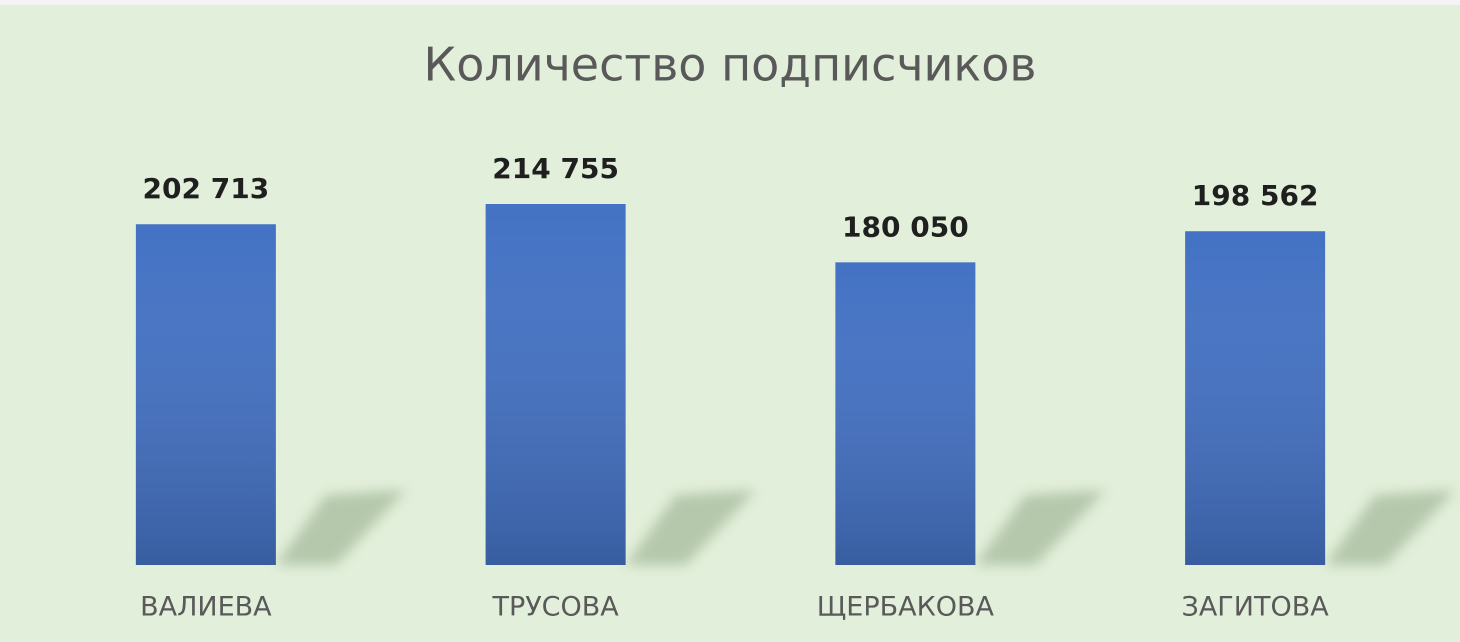 The height and width of the screenshot is (642, 1460). Describe the element at coordinates (555, 168) in the screenshot. I see `data-label: 214 755` at that location.